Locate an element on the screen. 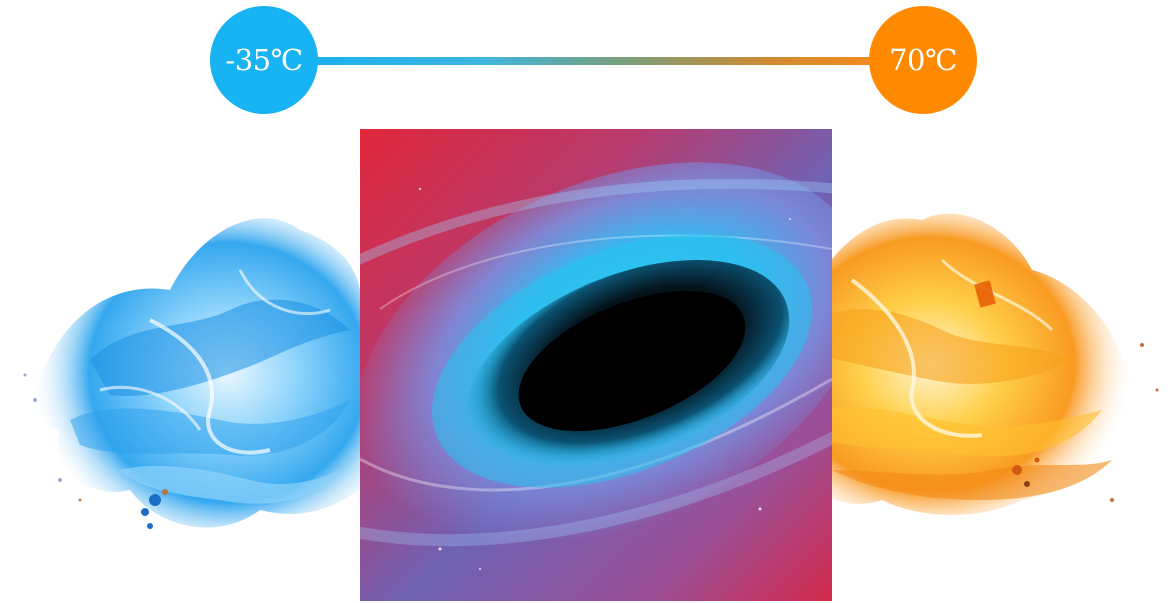 The height and width of the screenshot is (603, 1174). temperature-range-bar is located at coordinates (596, 61).